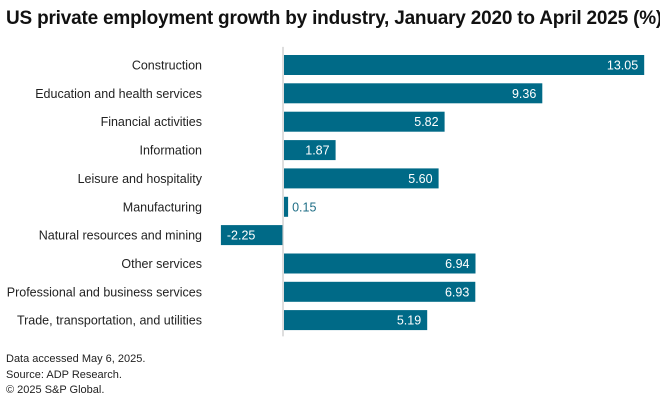 The height and width of the screenshot is (409, 660). Describe the element at coordinates (413, 93) in the screenshot. I see `bar-education-and-health-services` at that location.